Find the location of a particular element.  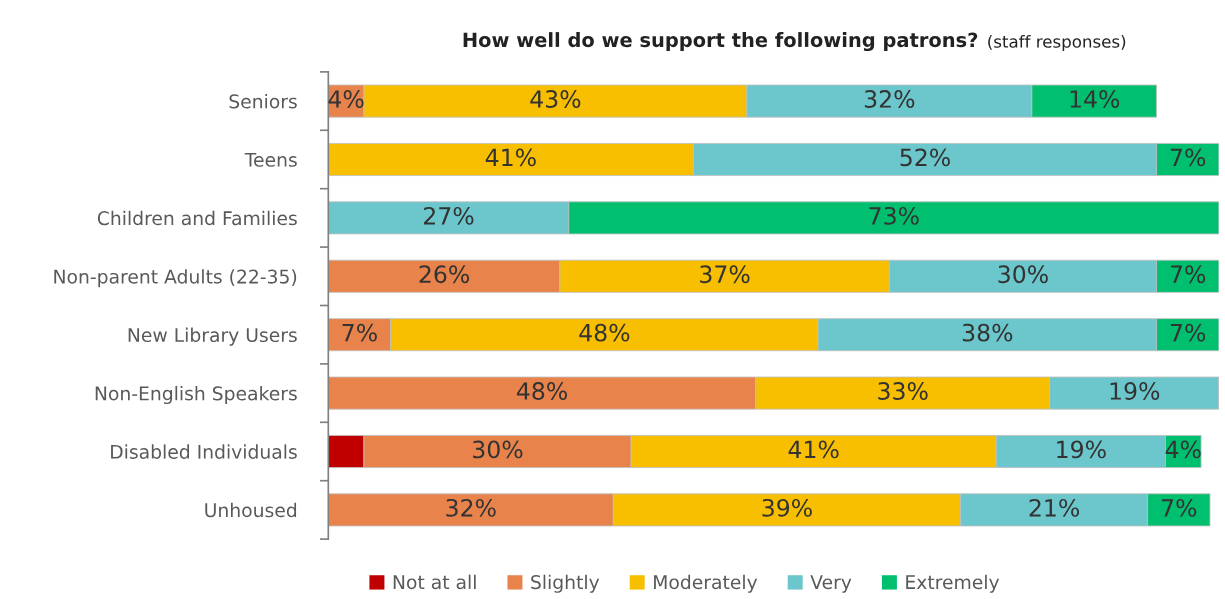

y-tick-label: Teens is located at coordinates (270, 159).